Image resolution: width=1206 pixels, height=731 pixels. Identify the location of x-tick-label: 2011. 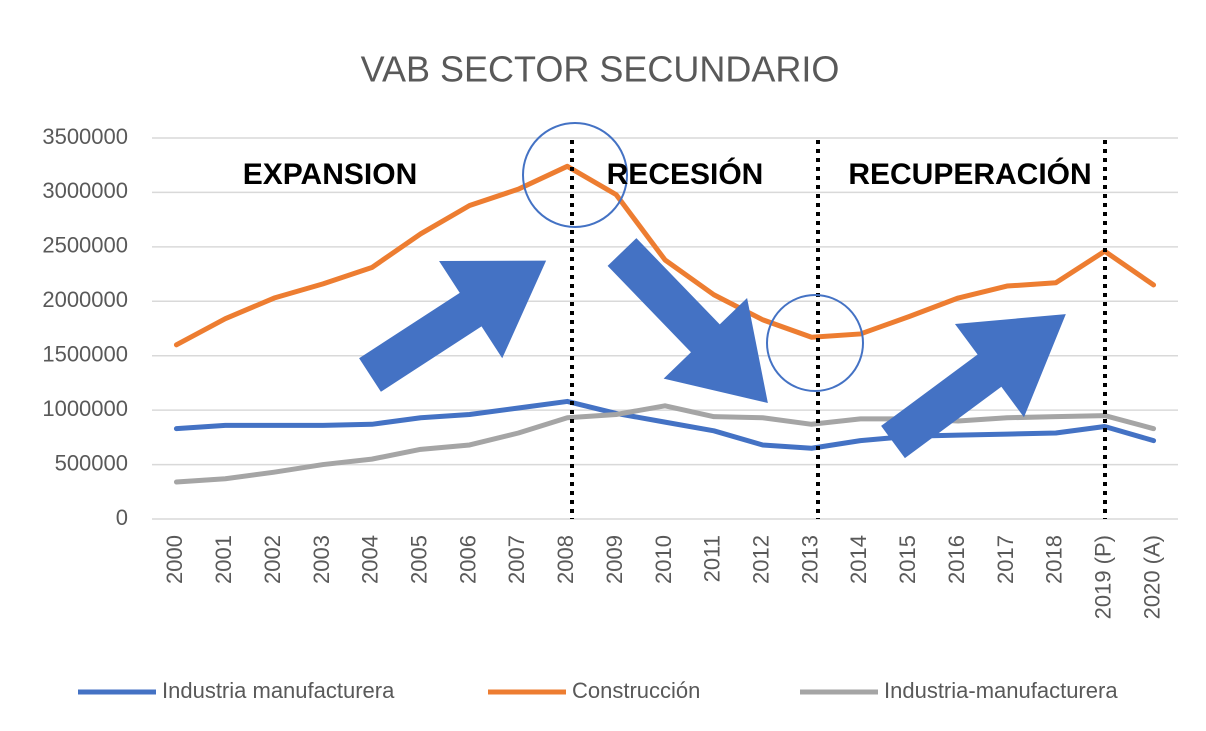
(712, 558).